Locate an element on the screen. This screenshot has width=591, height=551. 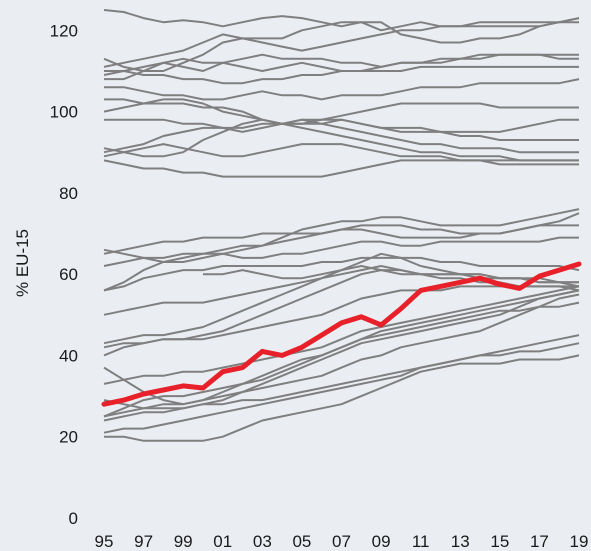
x-tick-label: 15 is located at coordinates (499, 541).